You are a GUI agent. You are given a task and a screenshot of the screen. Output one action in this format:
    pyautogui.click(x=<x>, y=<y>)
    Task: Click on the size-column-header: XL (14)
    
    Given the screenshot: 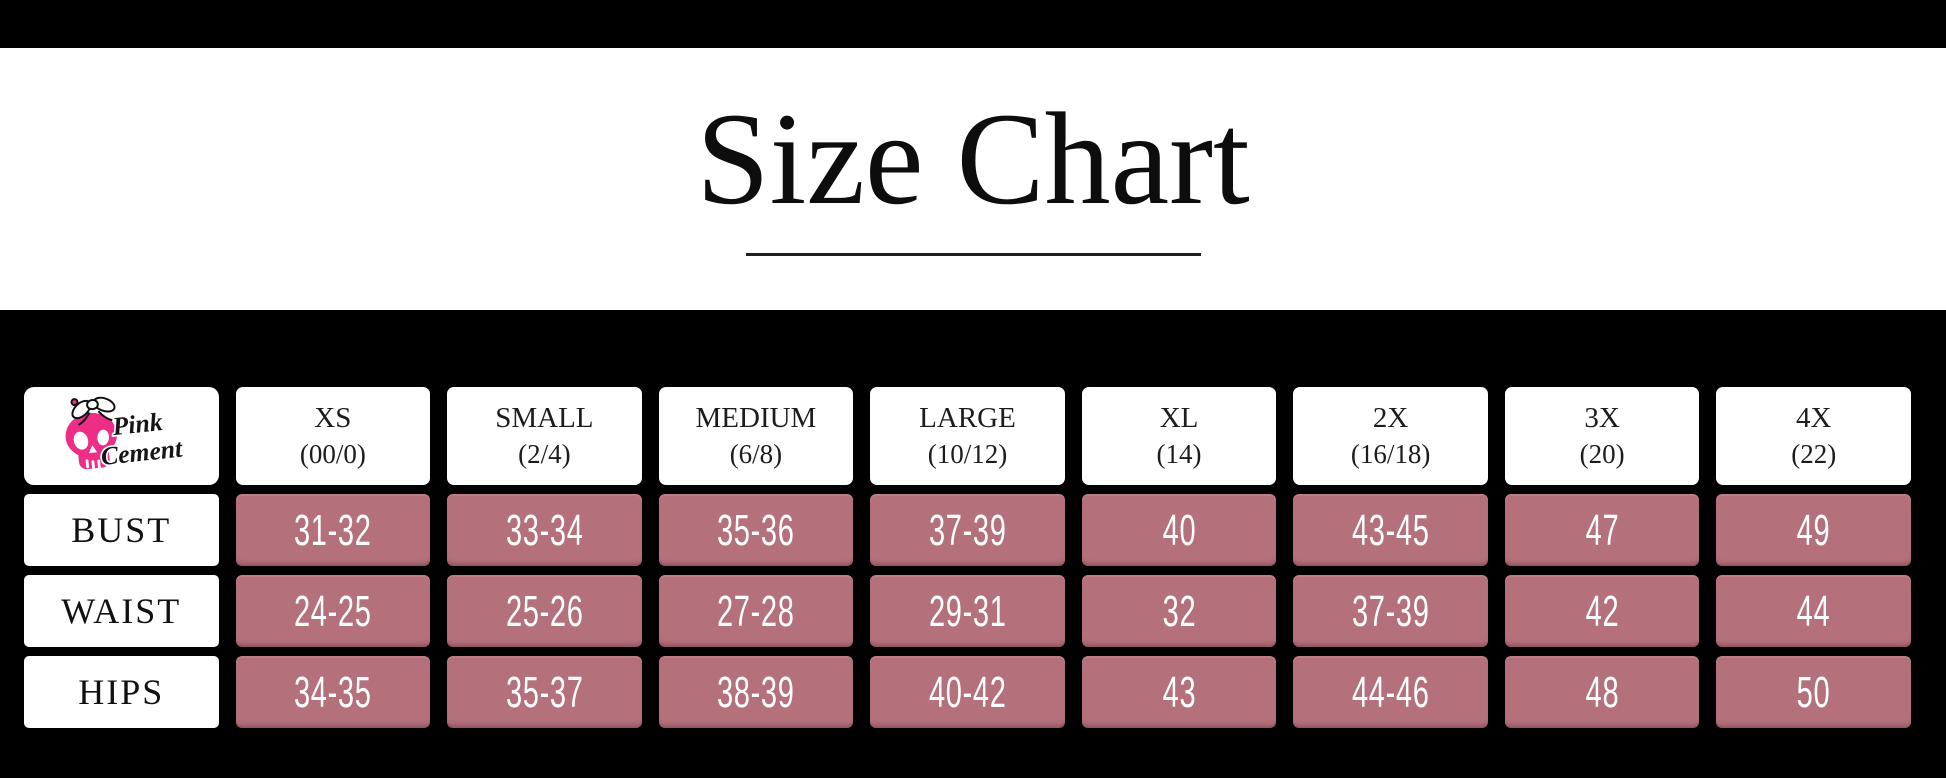 What is the action you would take?
    pyautogui.click(x=1179, y=436)
    